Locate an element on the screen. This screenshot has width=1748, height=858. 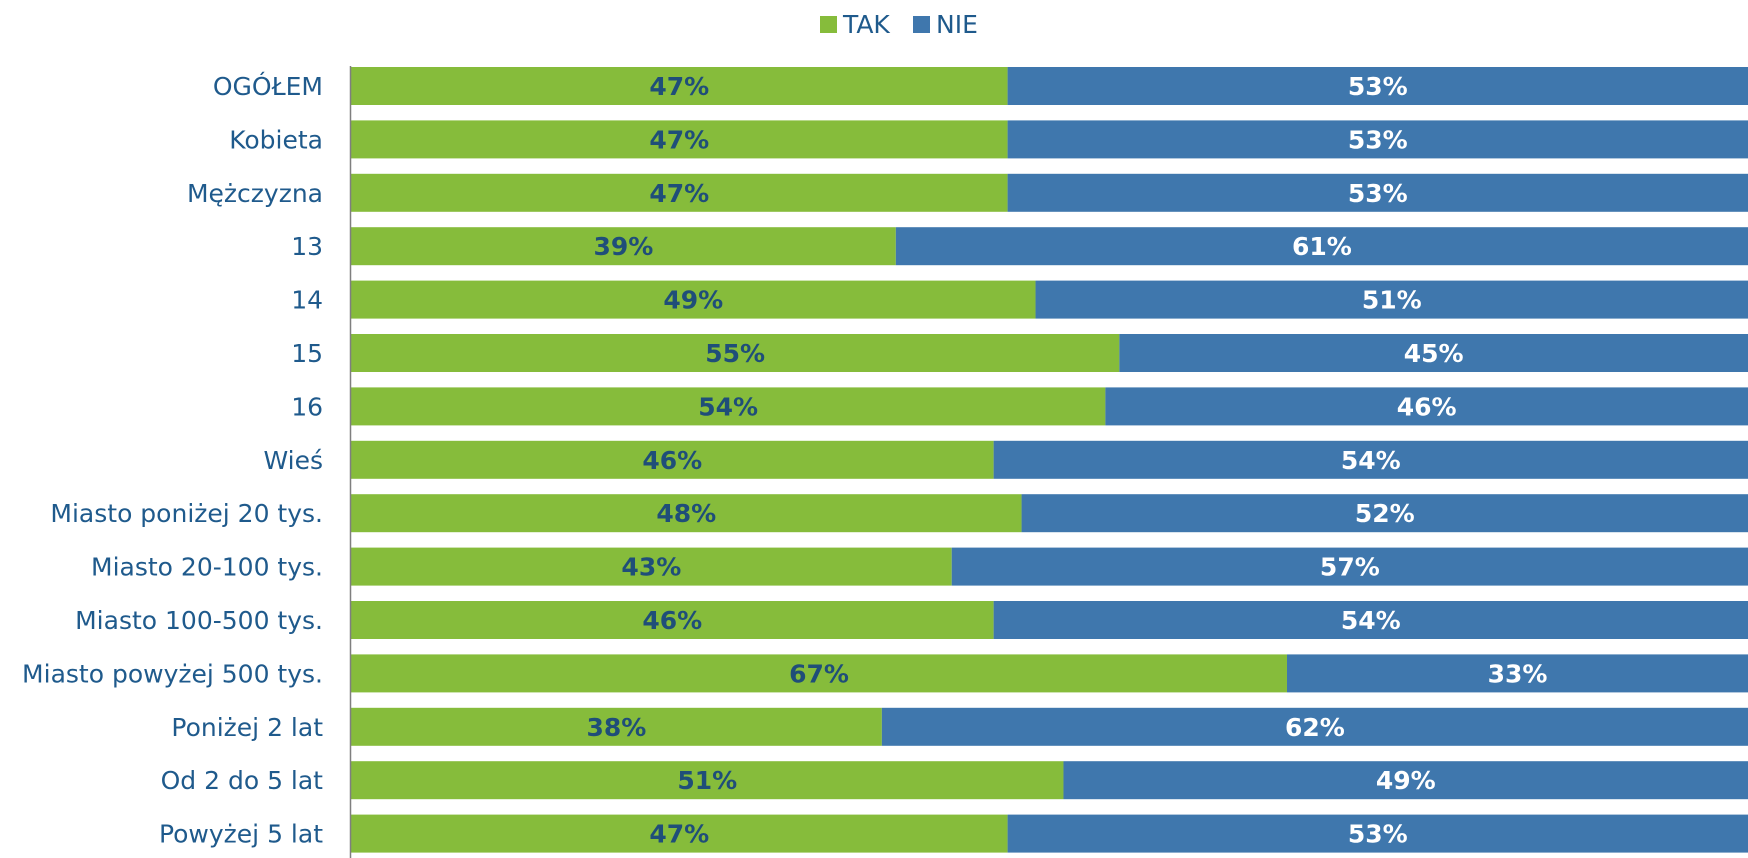
data-label-tak: 38% is located at coordinates (617, 727).